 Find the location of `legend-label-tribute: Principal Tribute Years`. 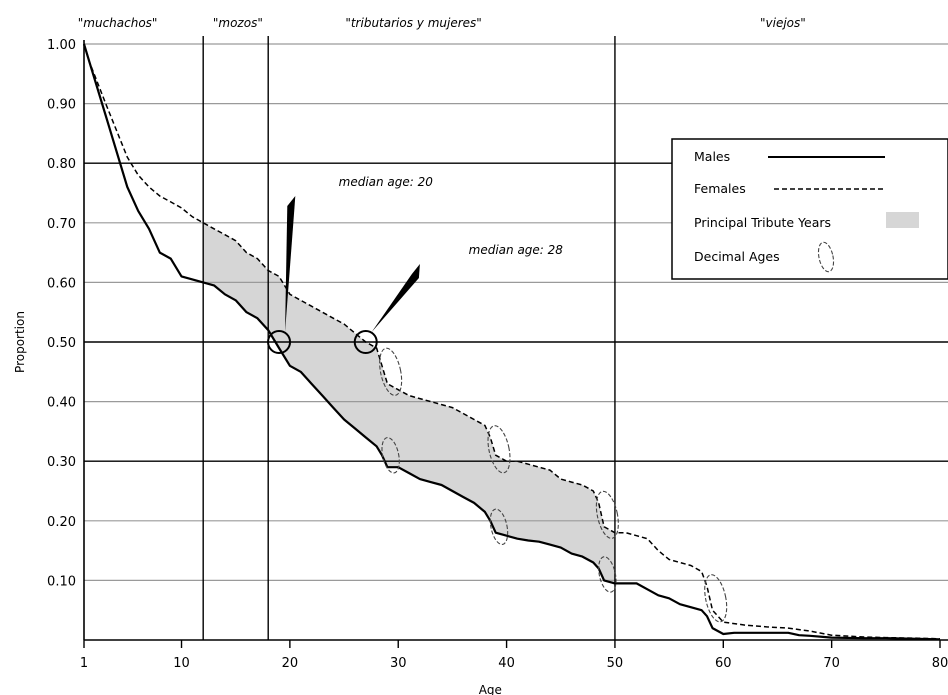

legend-label-tribute: Principal Tribute Years is located at coordinates (762, 222).